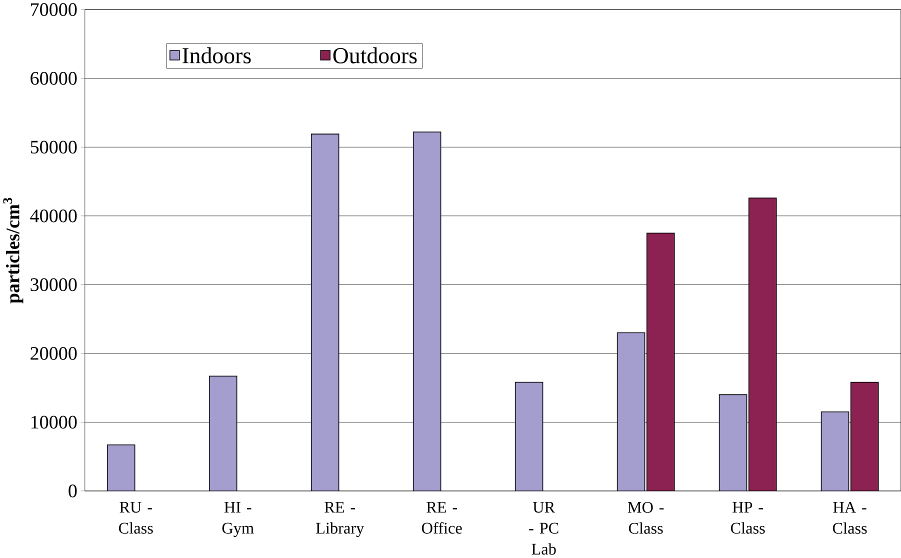 The height and width of the screenshot is (558, 901). I want to click on x-tick-label: UR - PC Lab, so click(543, 528).